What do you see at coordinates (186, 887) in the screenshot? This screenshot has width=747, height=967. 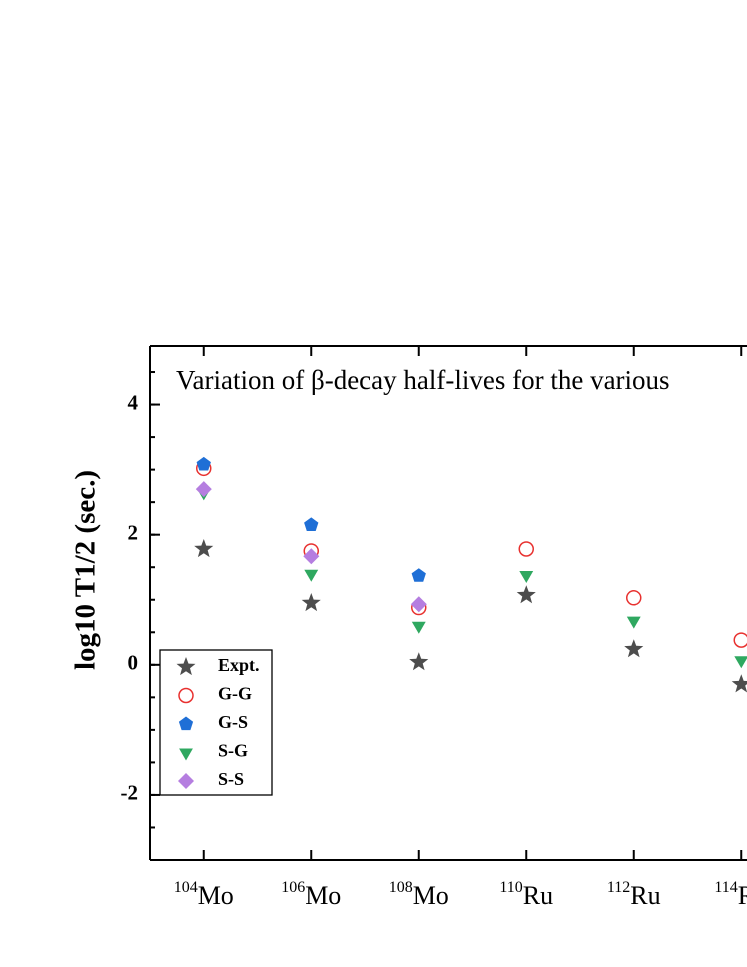 I see `mass-number: 104` at bounding box center [186, 887].